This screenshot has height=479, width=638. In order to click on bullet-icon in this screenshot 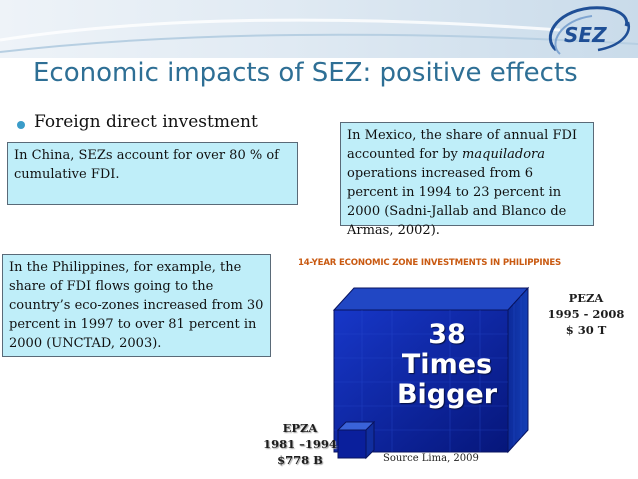, I will do `click(21, 125)`.